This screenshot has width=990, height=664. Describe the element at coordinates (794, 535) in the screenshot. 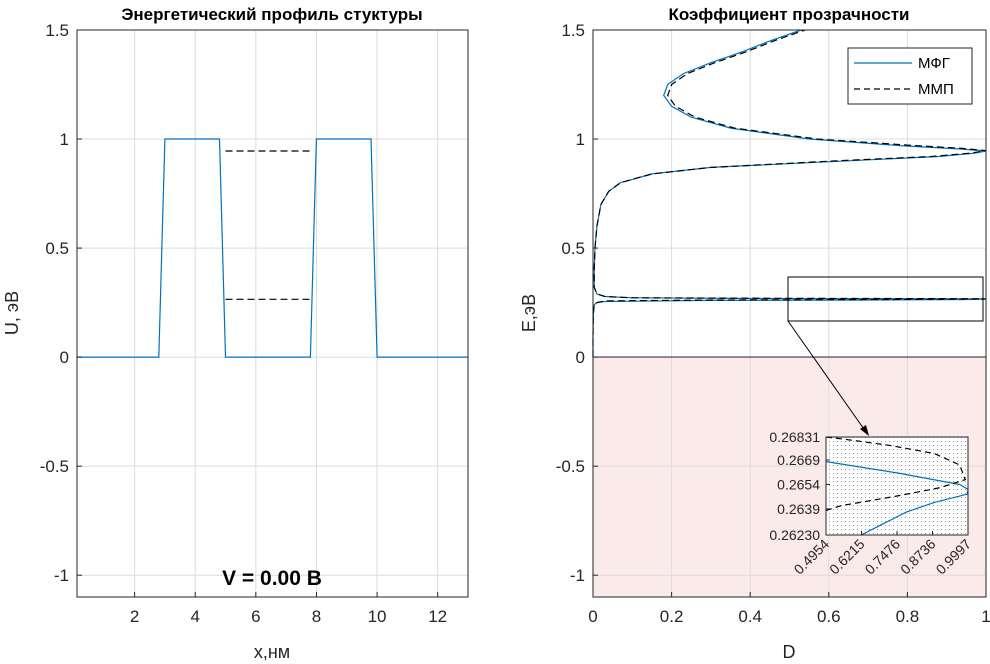

I see `inset-tick-label-y: 0.26230` at that location.